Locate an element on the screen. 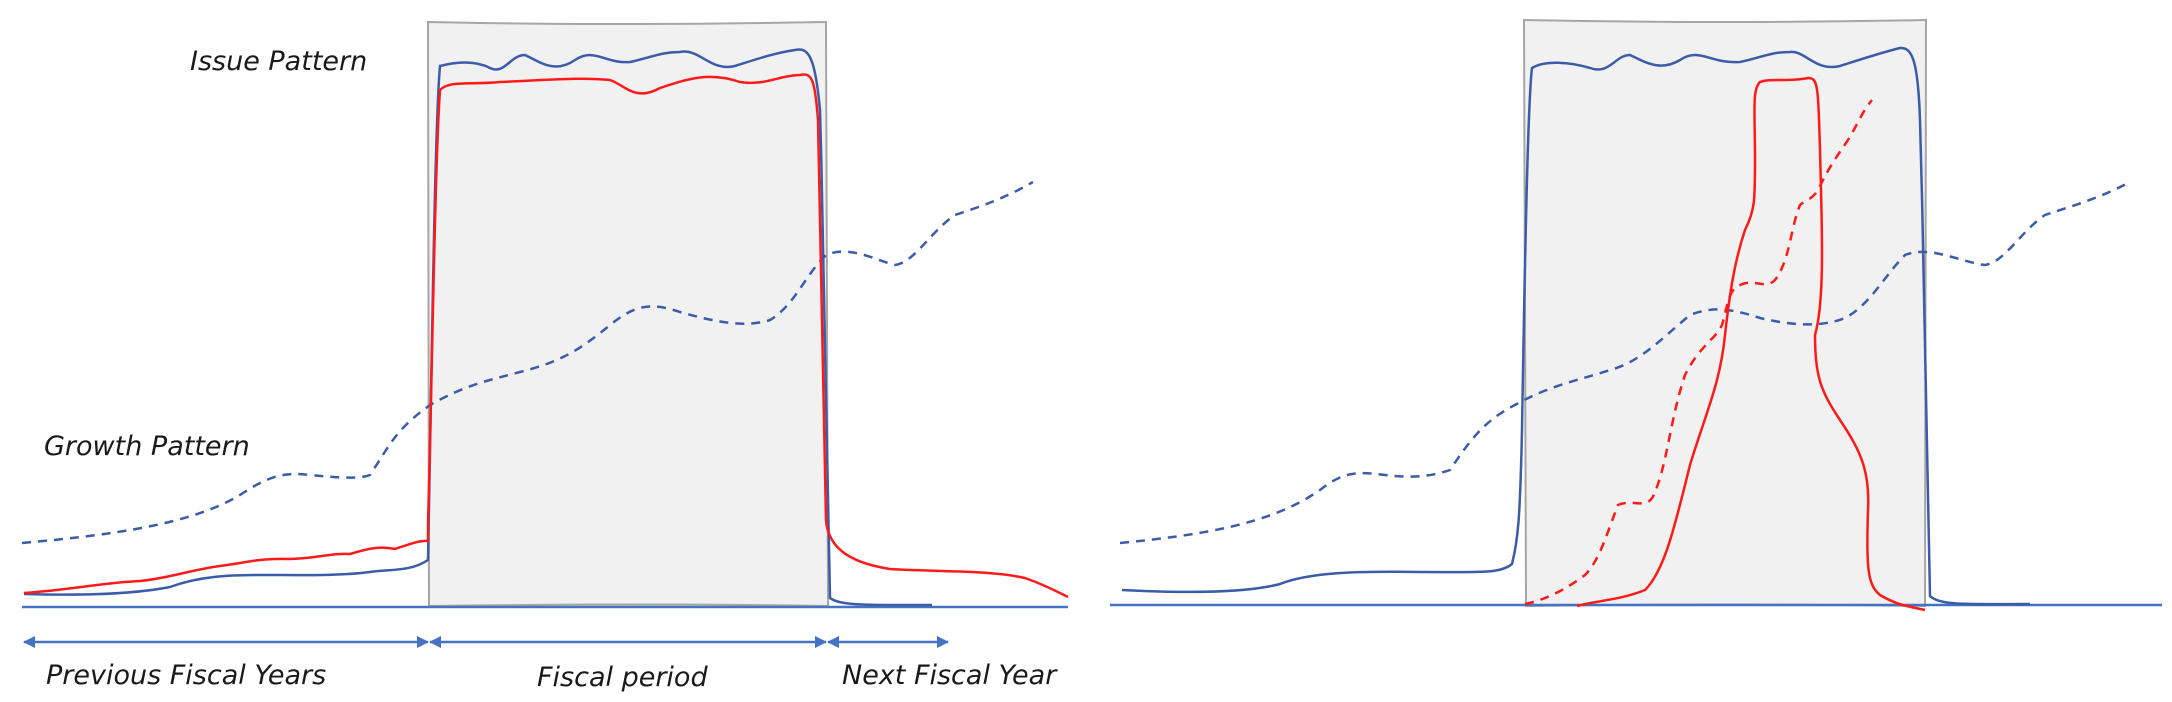  red-solid-peak-curve is located at coordinates (1751, 344).